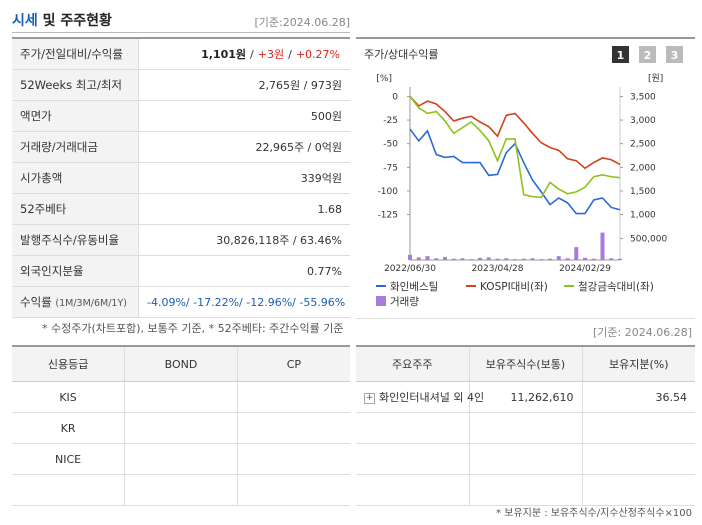  What do you see at coordinates (616, 287) in the screenshot?
I see `legend-label: 철강금속대비(좌)` at bounding box center [616, 287].